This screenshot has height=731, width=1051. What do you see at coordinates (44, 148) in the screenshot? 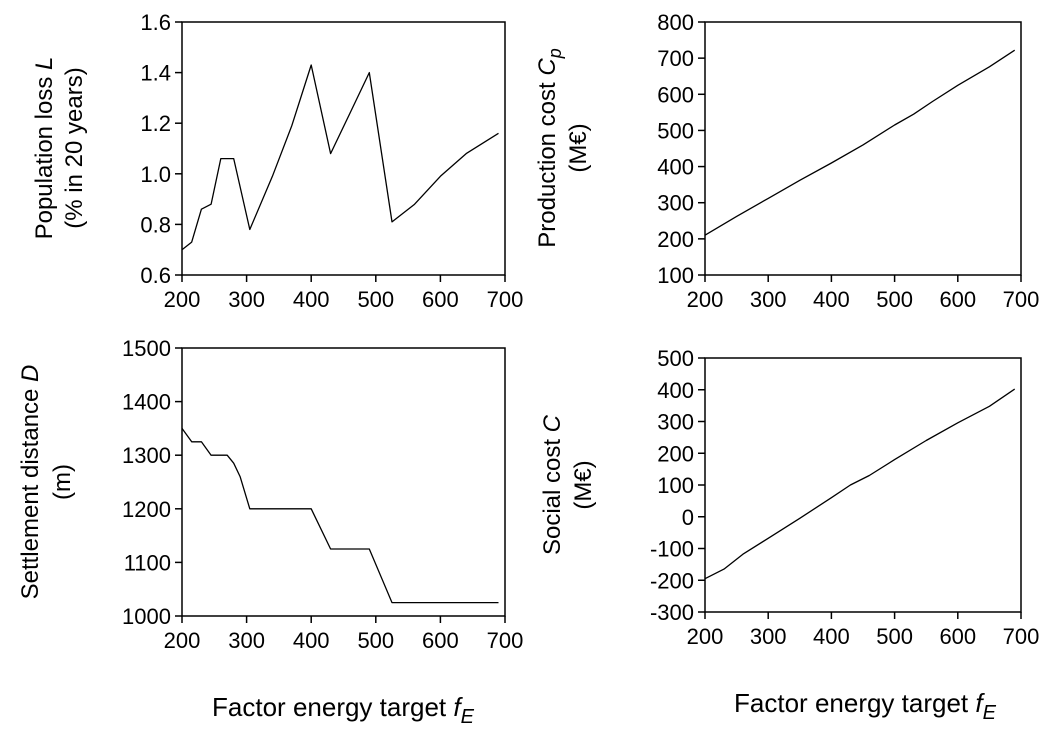
I see `y-axis-label: Population loss L` at bounding box center [44, 148].